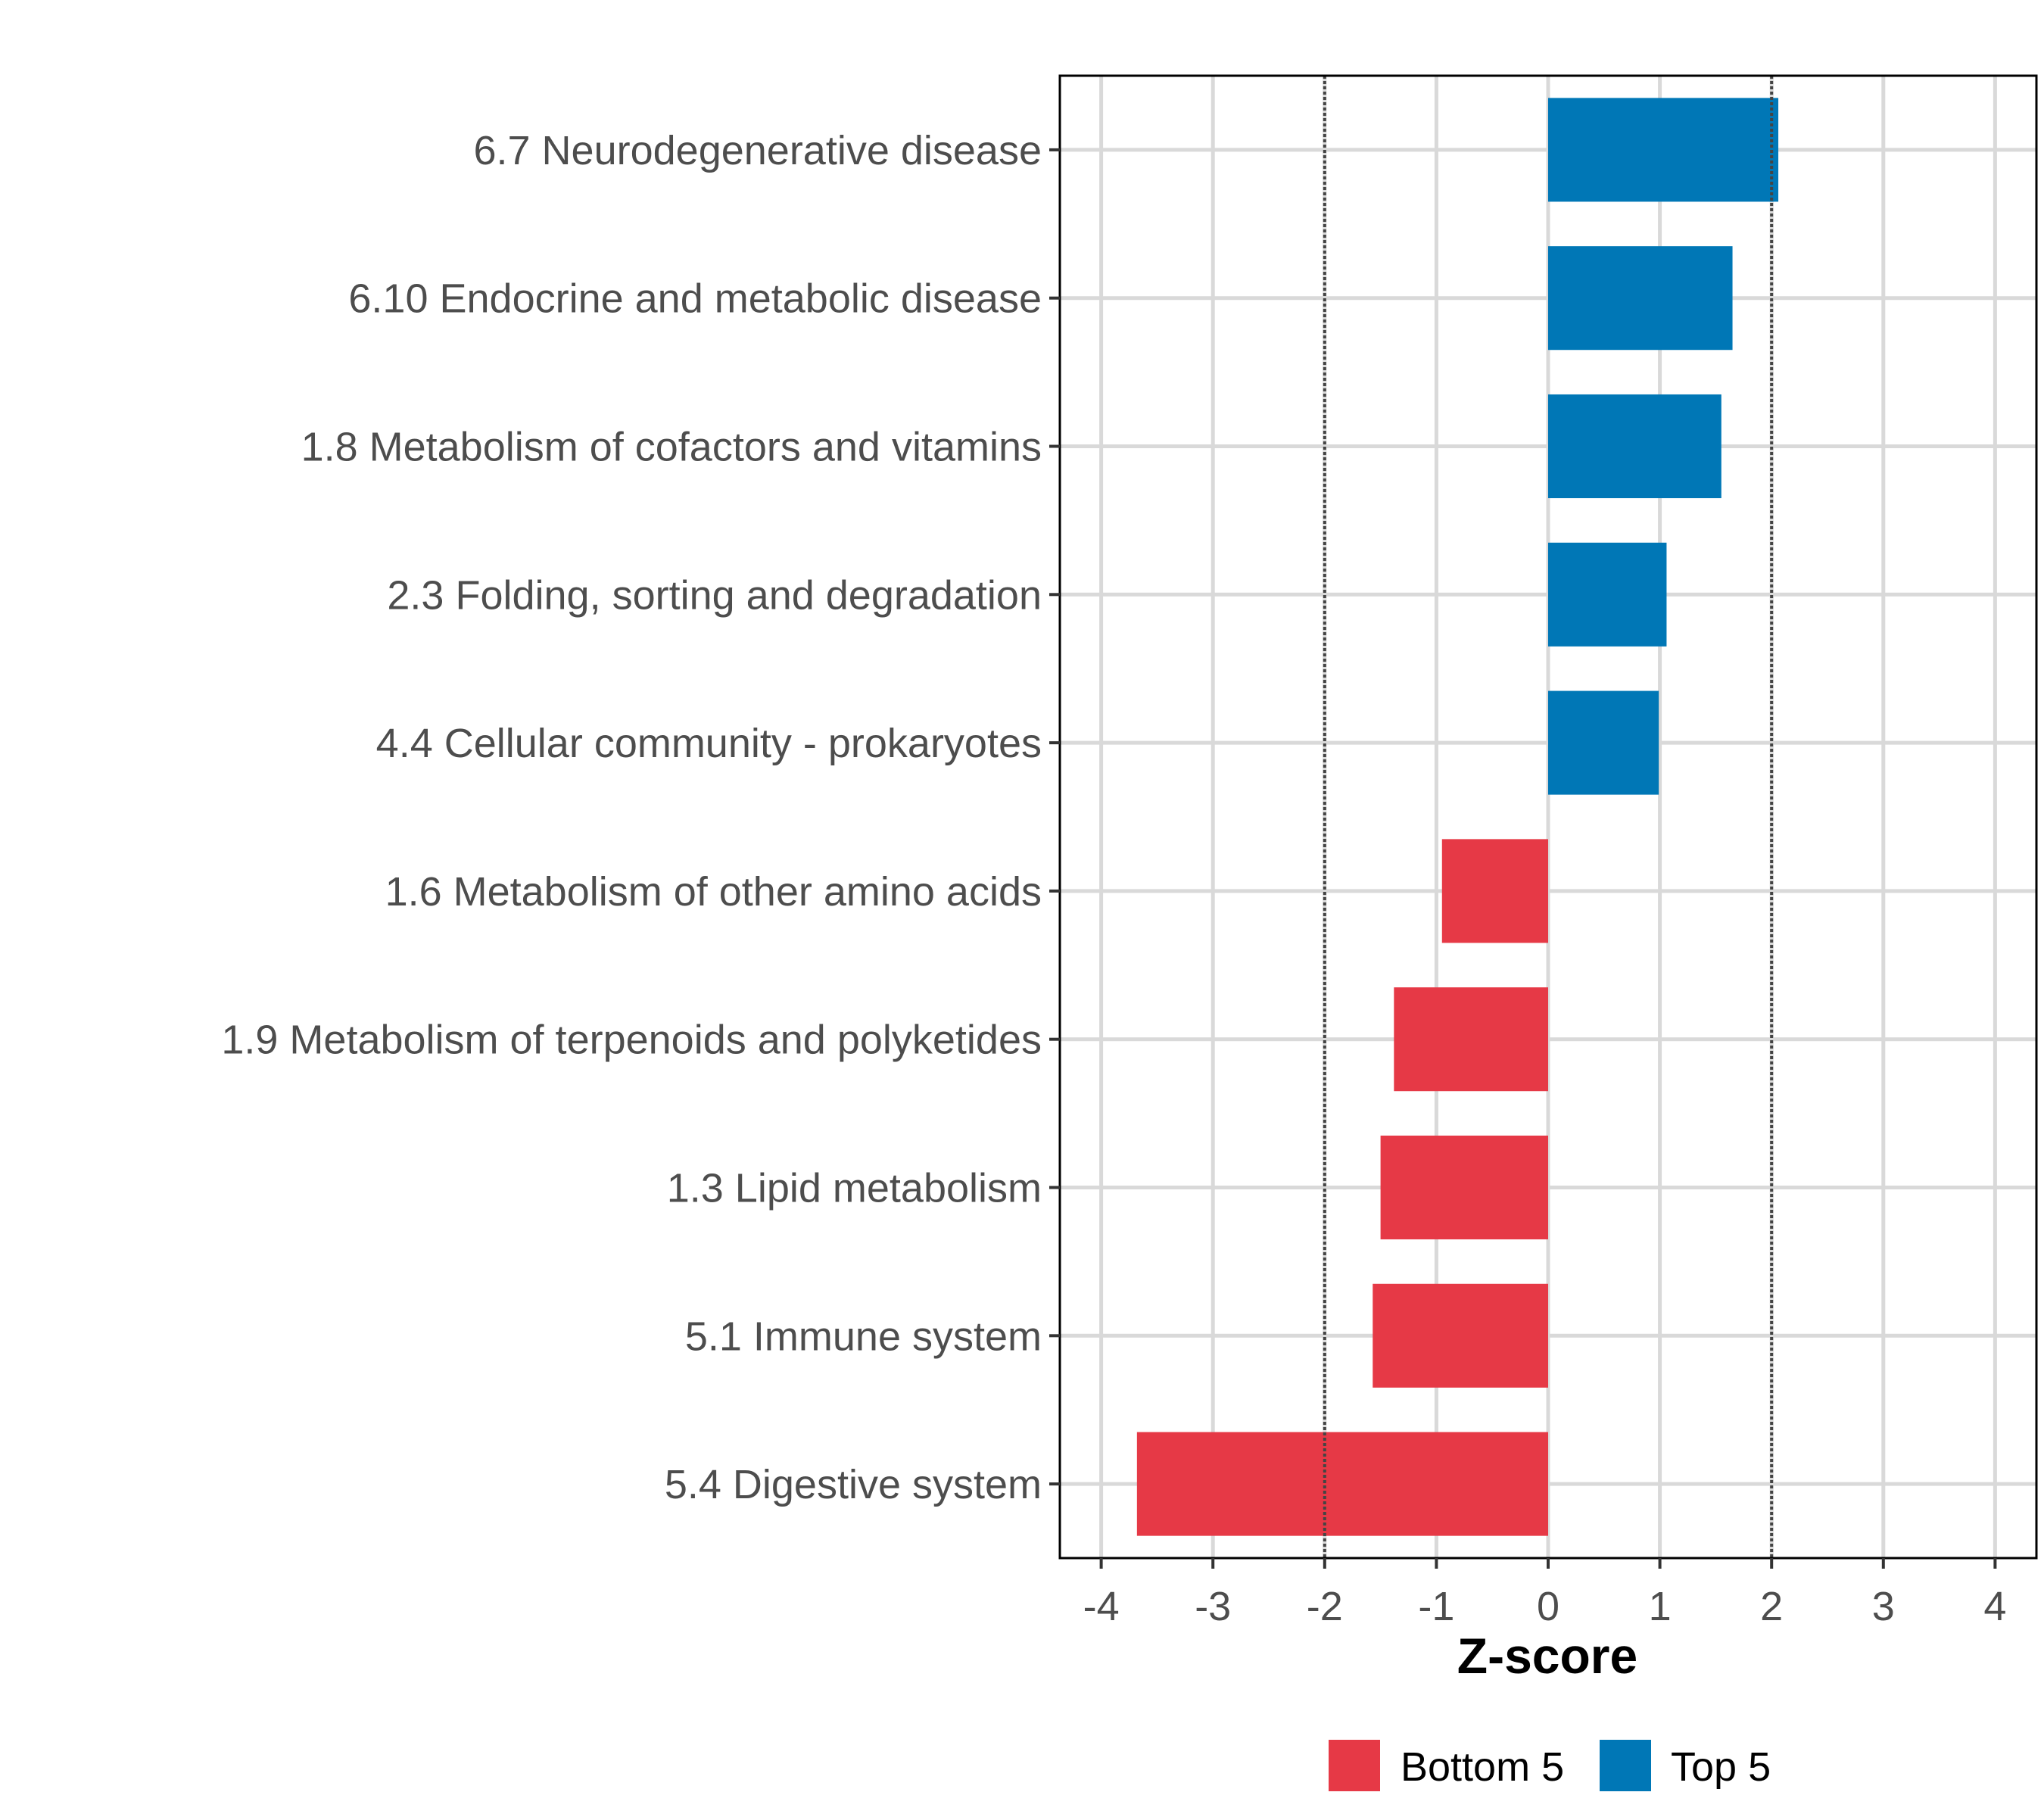  What do you see at coordinates (1884, 1606) in the screenshot?
I see `x-tick-label: 3` at bounding box center [1884, 1606].